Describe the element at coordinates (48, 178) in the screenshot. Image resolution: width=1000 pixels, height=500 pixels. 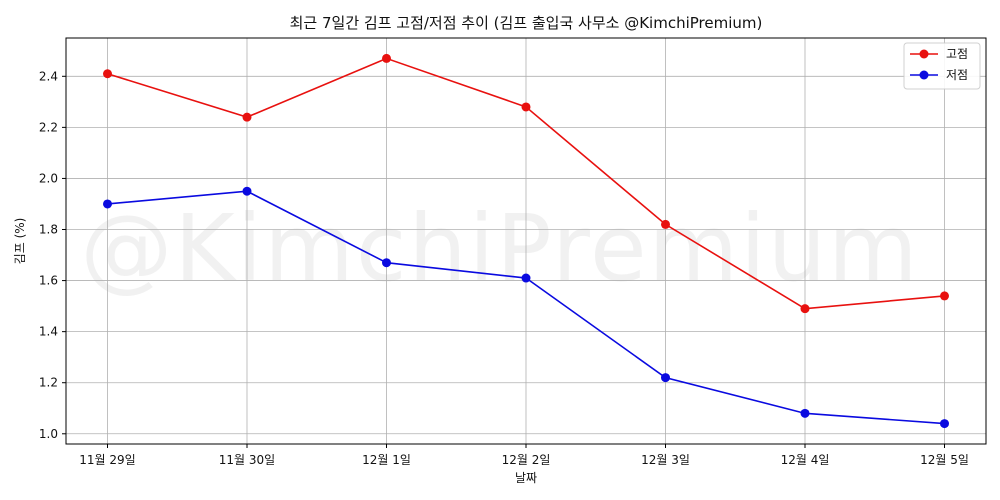
I see `y-tick-label: 2.0` at that location.